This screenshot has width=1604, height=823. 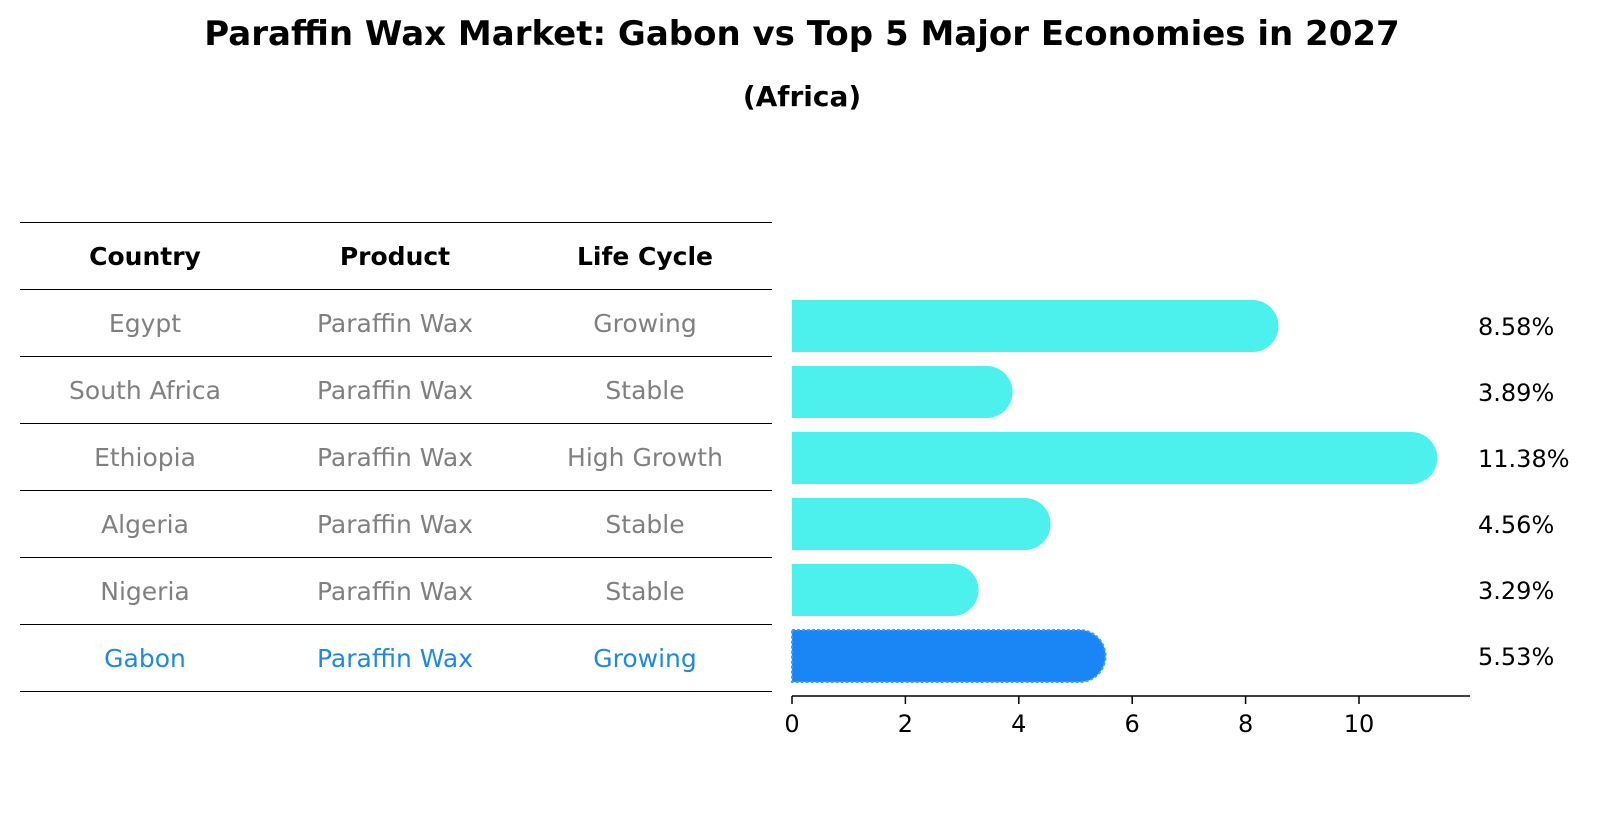 I want to click on header-product: Product, so click(x=395, y=256).